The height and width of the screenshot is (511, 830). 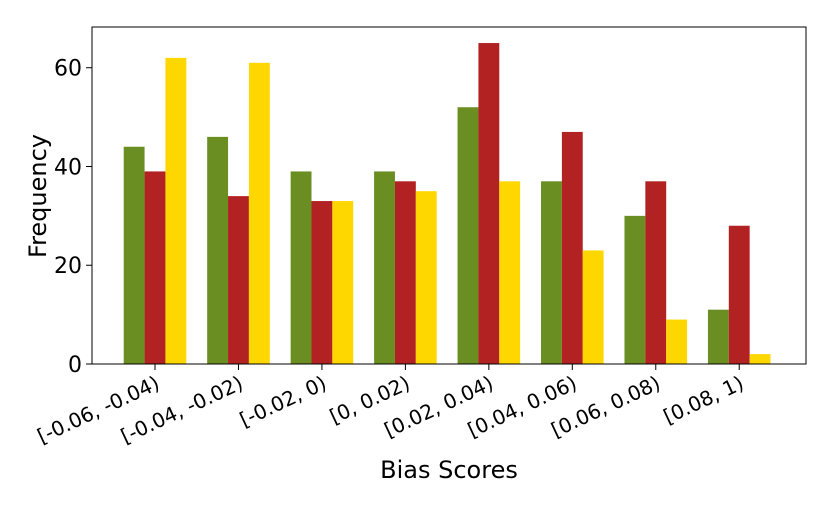 What do you see at coordinates (75, 365) in the screenshot?
I see `y-tick-label: 0` at bounding box center [75, 365].